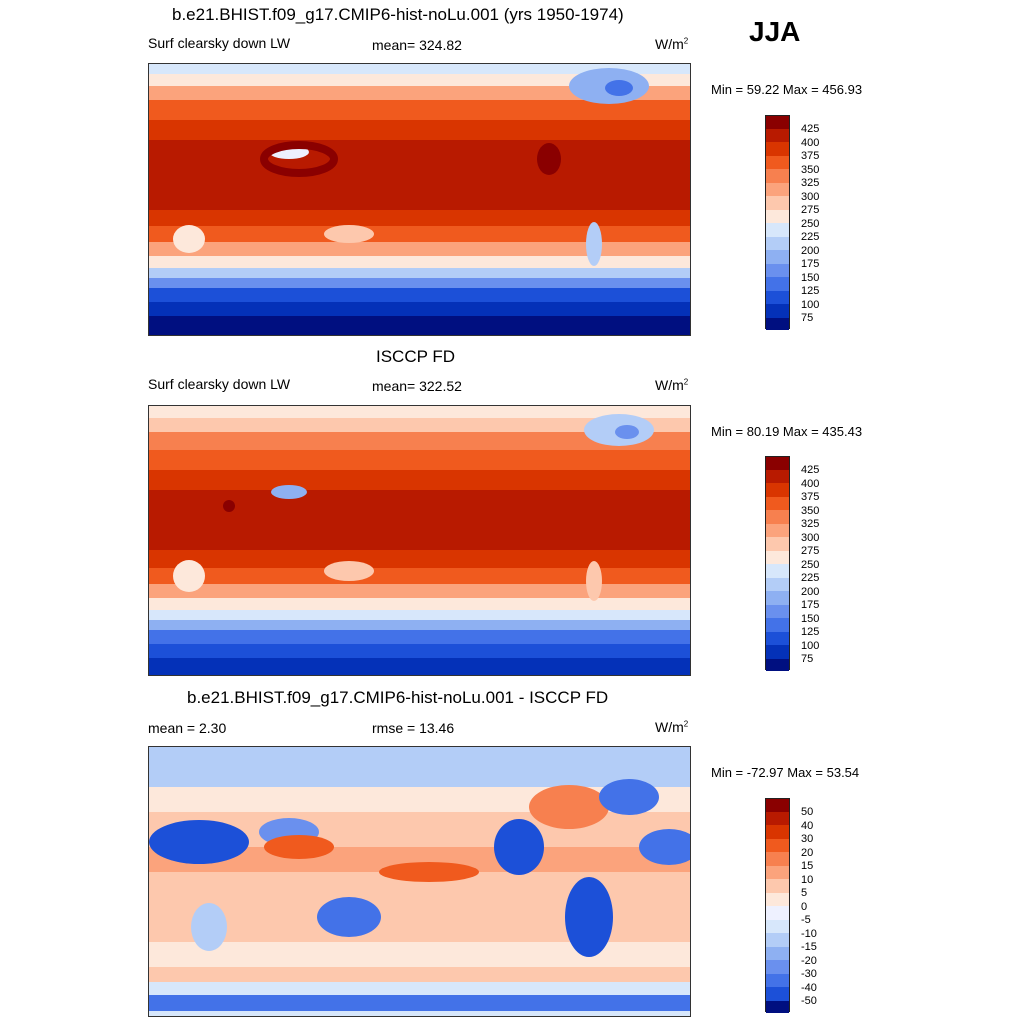 The width and height of the screenshot is (1024, 1024). I want to click on panel-1-tick: 150, so click(810, 278).